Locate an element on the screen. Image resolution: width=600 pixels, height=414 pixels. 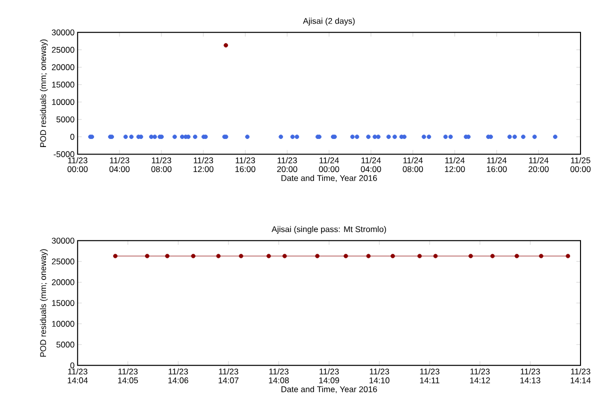
x-tick-label: 11/23 08:00 is located at coordinates (161, 164).